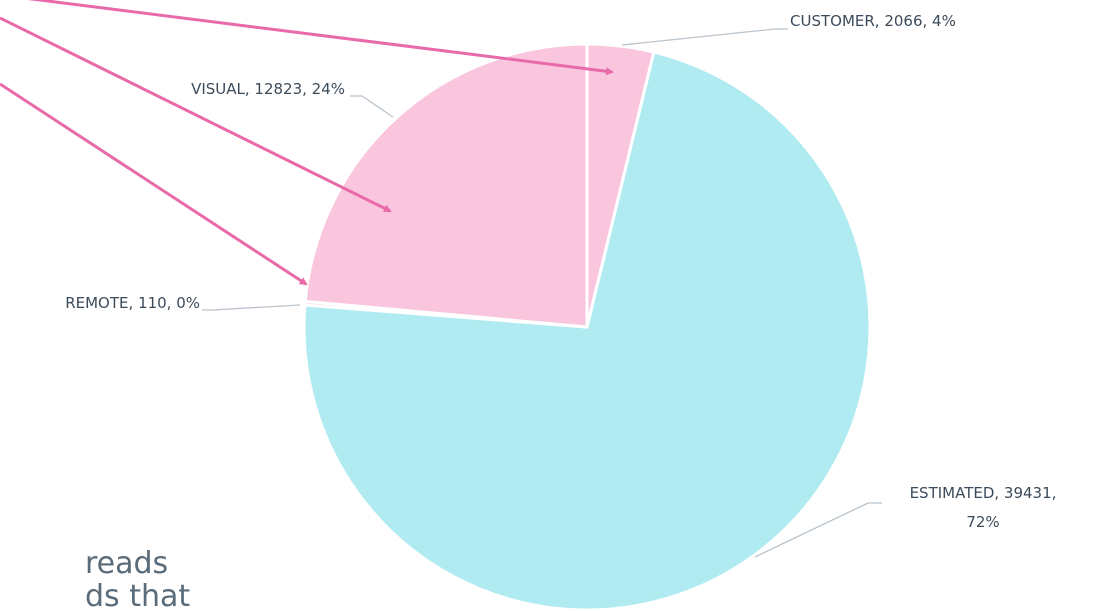 The image size is (1095, 611). Describe the element at coordinates (126, 563) in the screenshot. I see `annotation-text: reads` at that location.